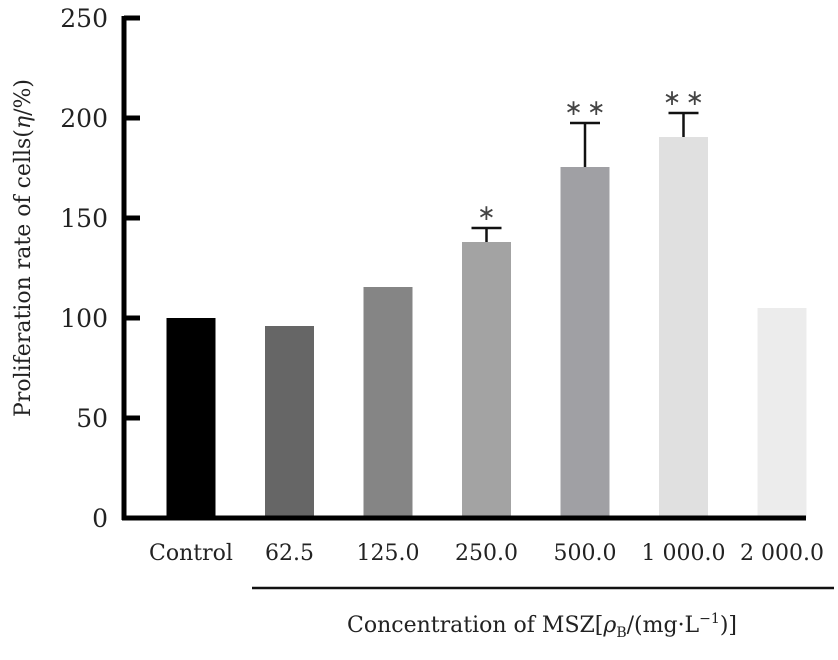  Describe the element at coordinates (84, 18) in the screenshot. I see `y-tick-label: 250` at that location.